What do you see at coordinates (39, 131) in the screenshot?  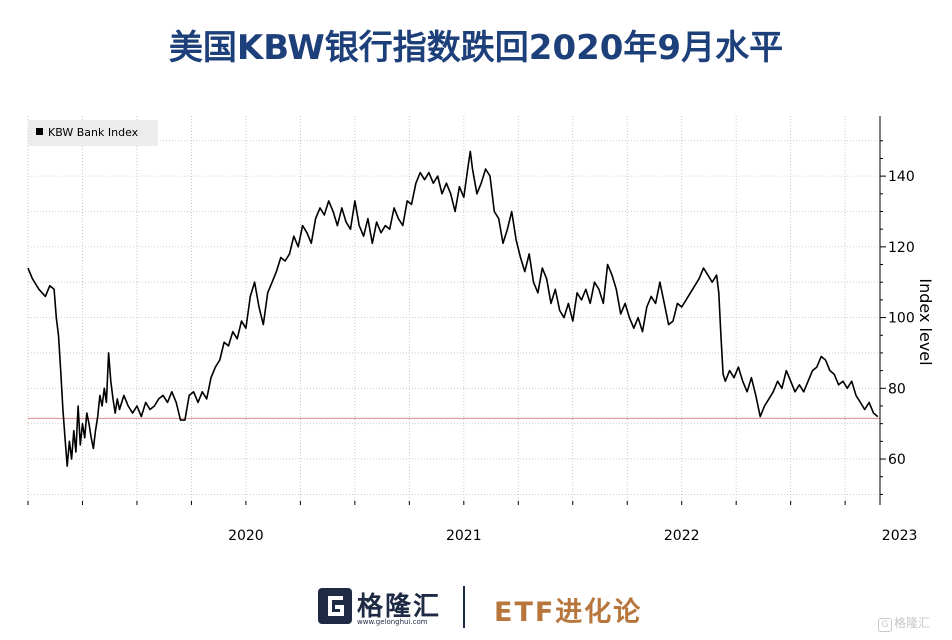 I see `legend-swatch` at bounding box center [39, 131].